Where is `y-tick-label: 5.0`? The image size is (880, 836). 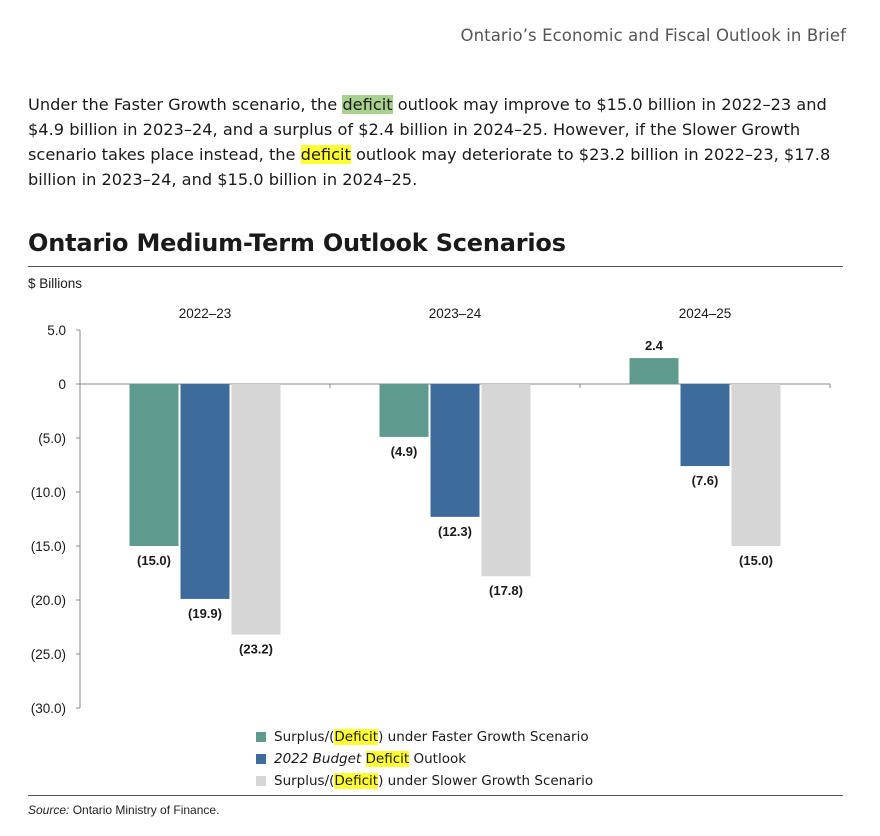
y-tick-label: 5.0 is located at coordinates (56, 330).